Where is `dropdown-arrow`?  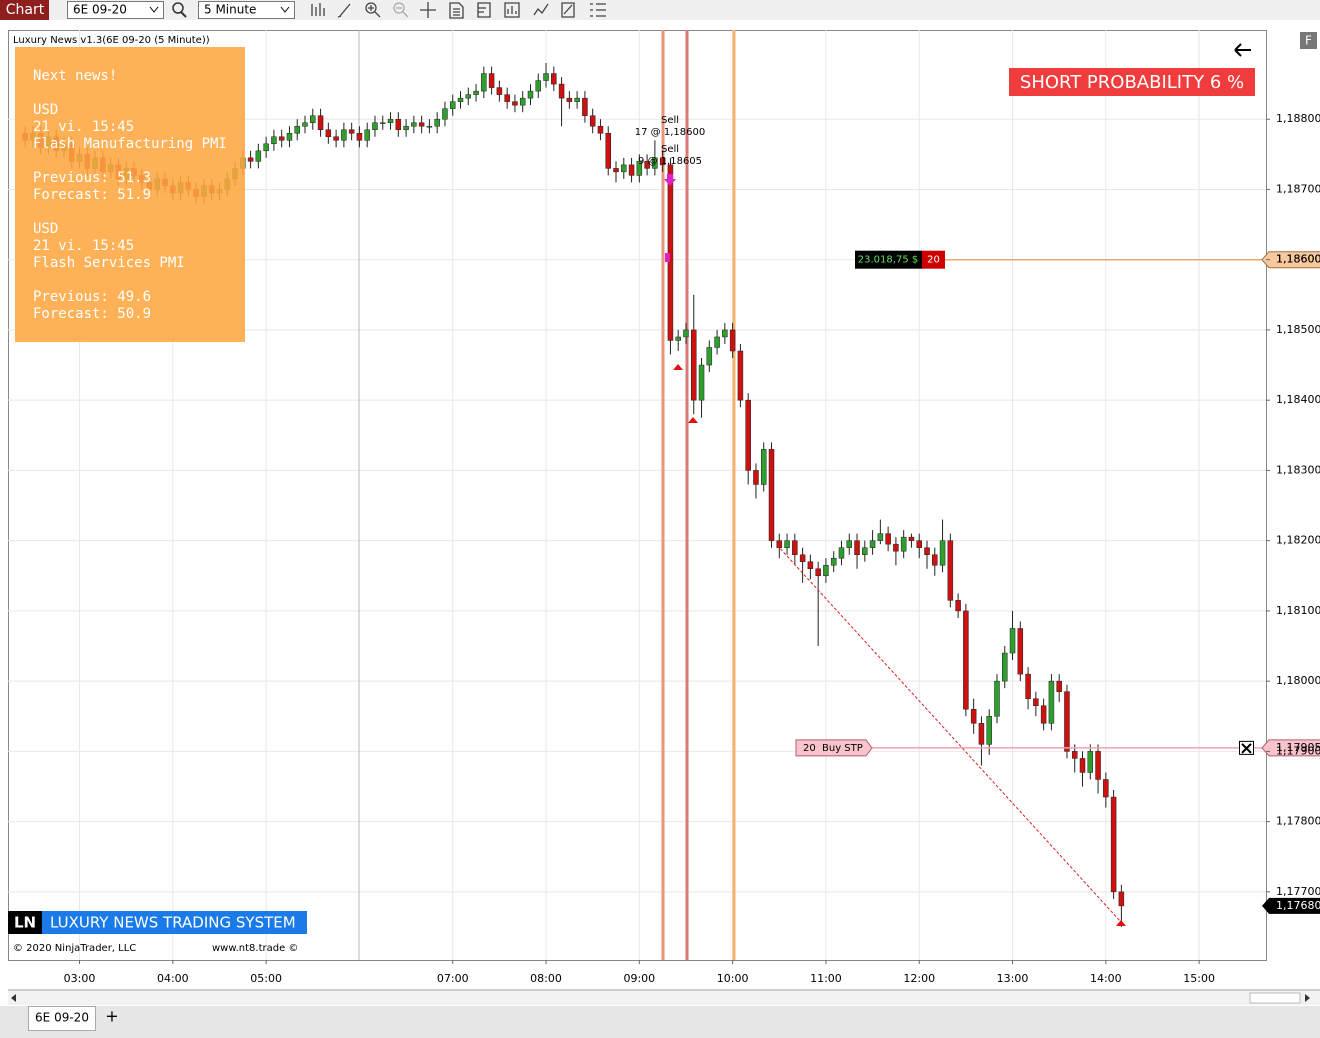 dropdown-arrow is located at coordinates (154, 9).